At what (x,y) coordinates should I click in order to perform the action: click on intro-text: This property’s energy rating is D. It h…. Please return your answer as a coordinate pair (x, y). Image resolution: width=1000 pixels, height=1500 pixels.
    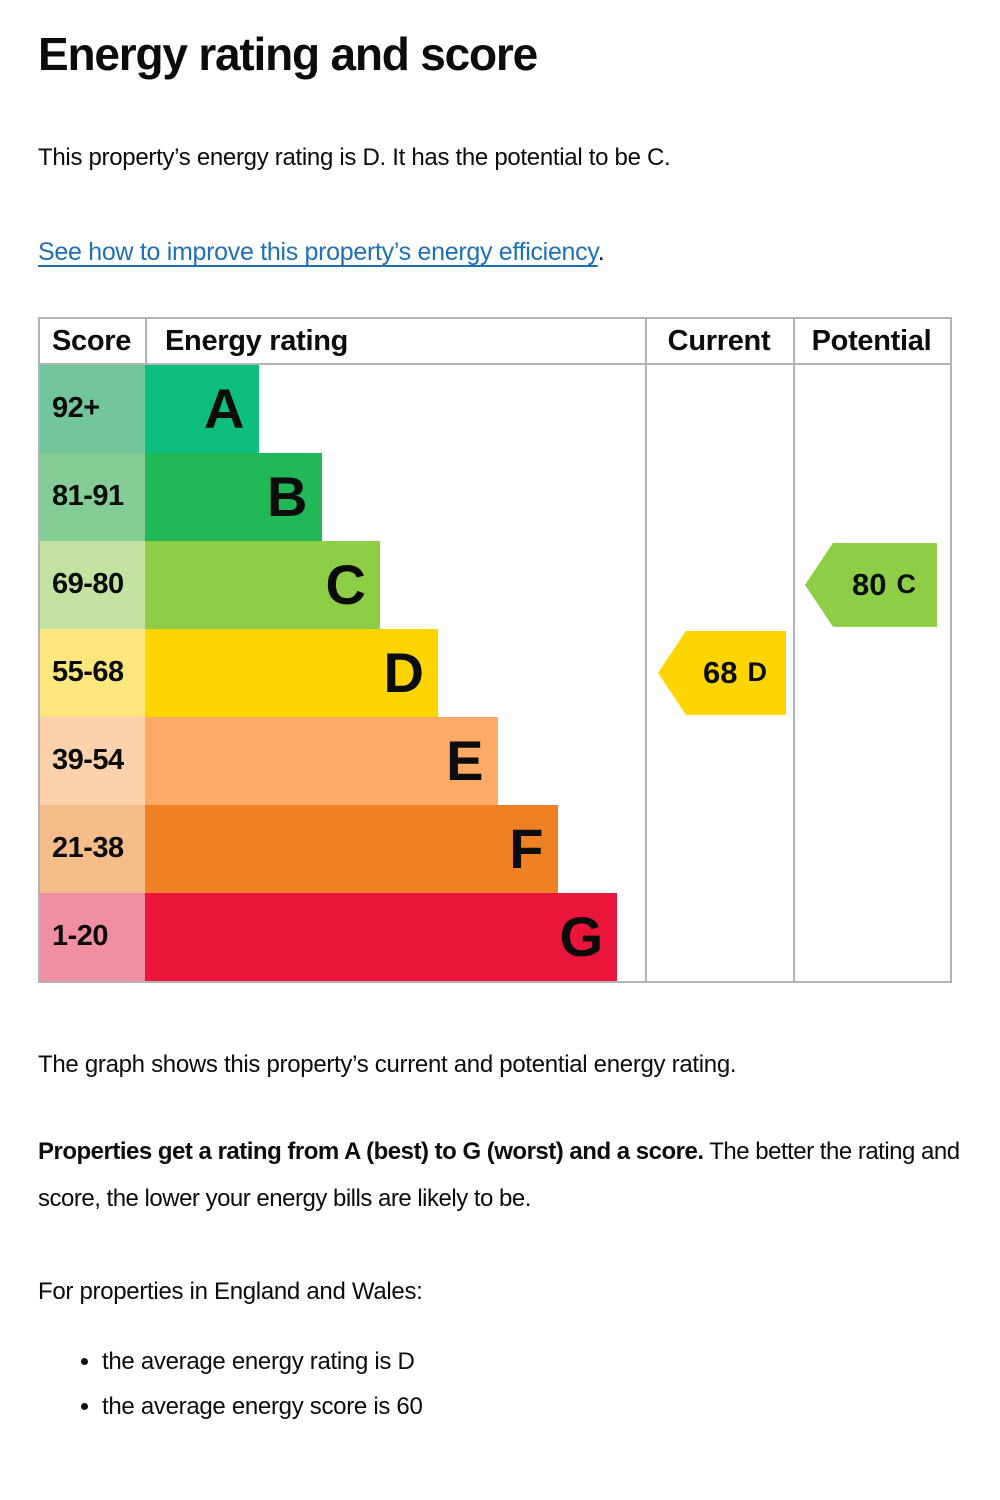
    Looking at the image, I should click on (354, 157).